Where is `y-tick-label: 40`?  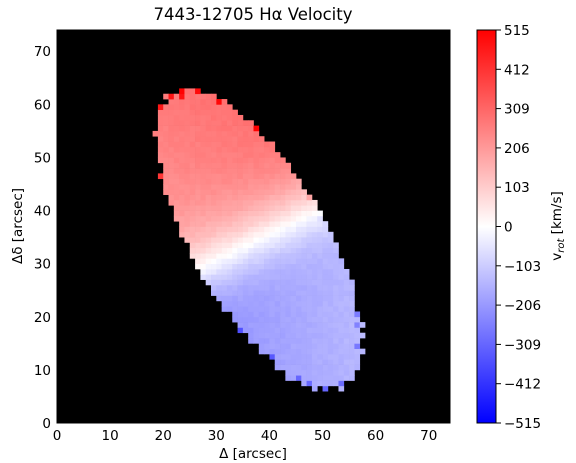 y-tick-label: 40 is located at coordinates (42, 212).